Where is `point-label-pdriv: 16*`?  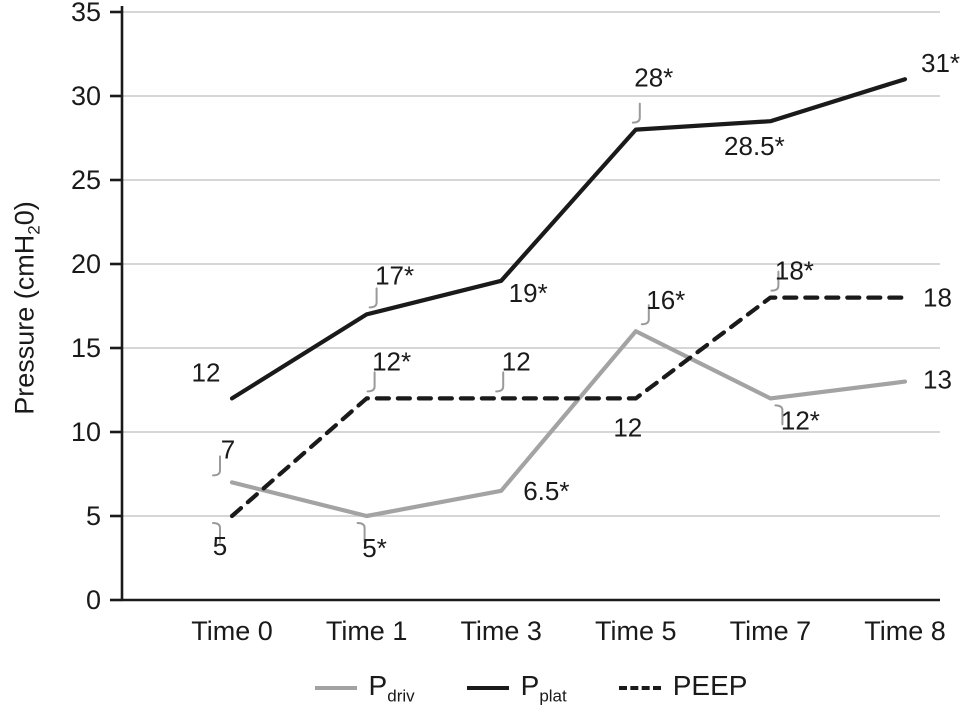
point-label-pdriv: 16* is located at coordinates (665, 300).